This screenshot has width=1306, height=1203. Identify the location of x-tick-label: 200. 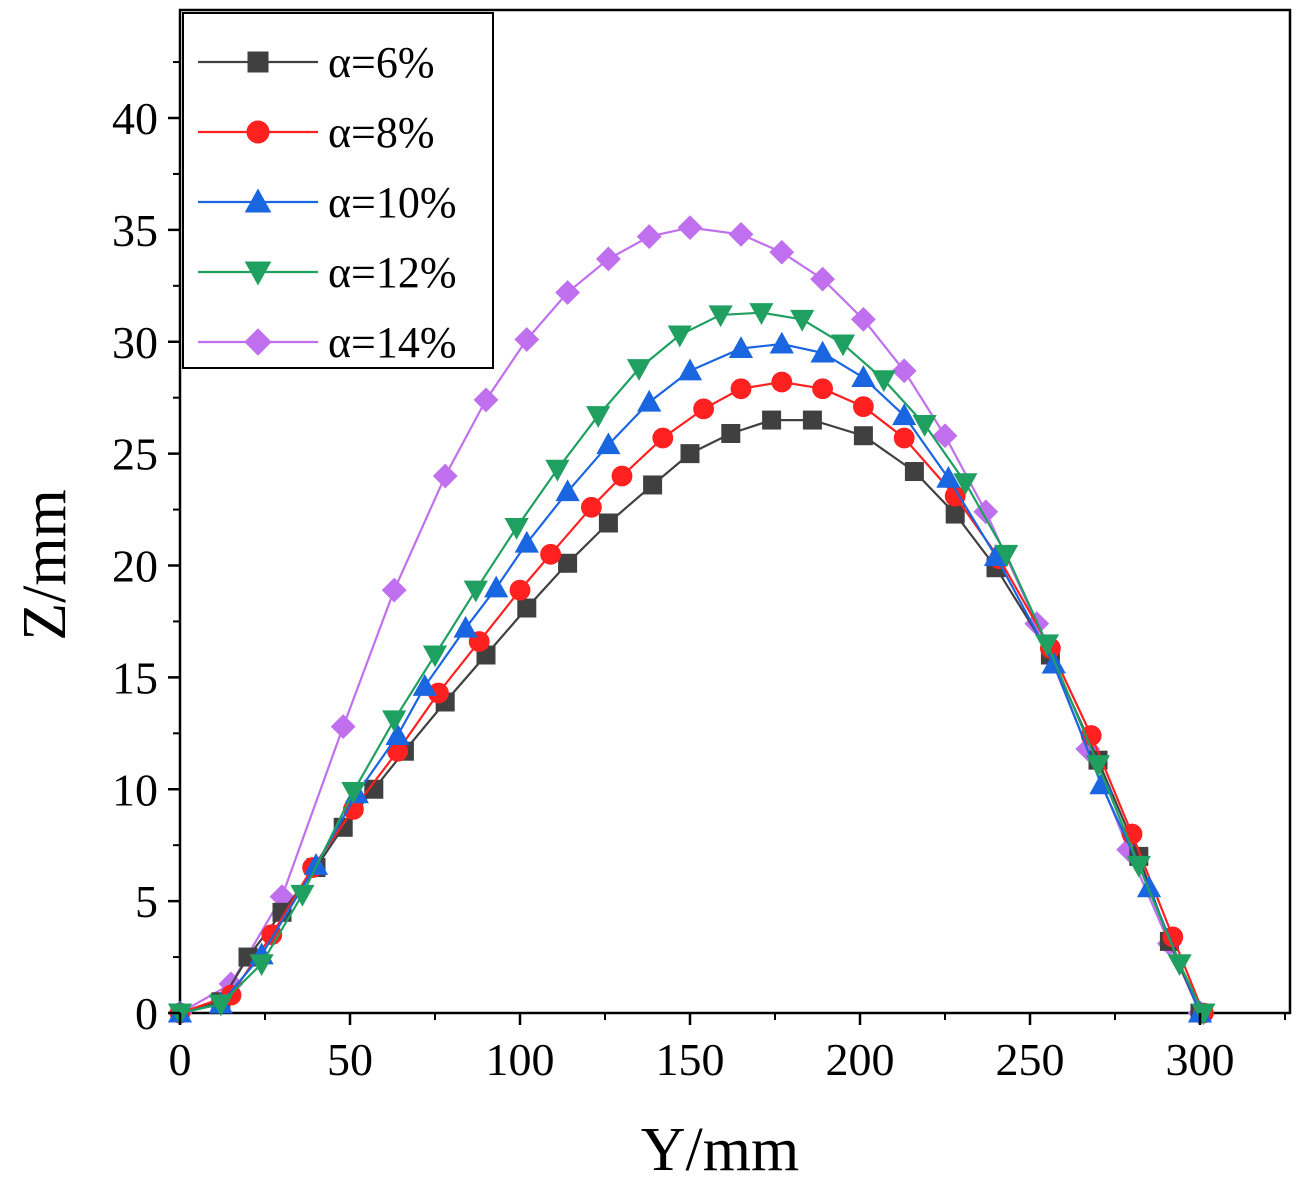
(860, 1059).